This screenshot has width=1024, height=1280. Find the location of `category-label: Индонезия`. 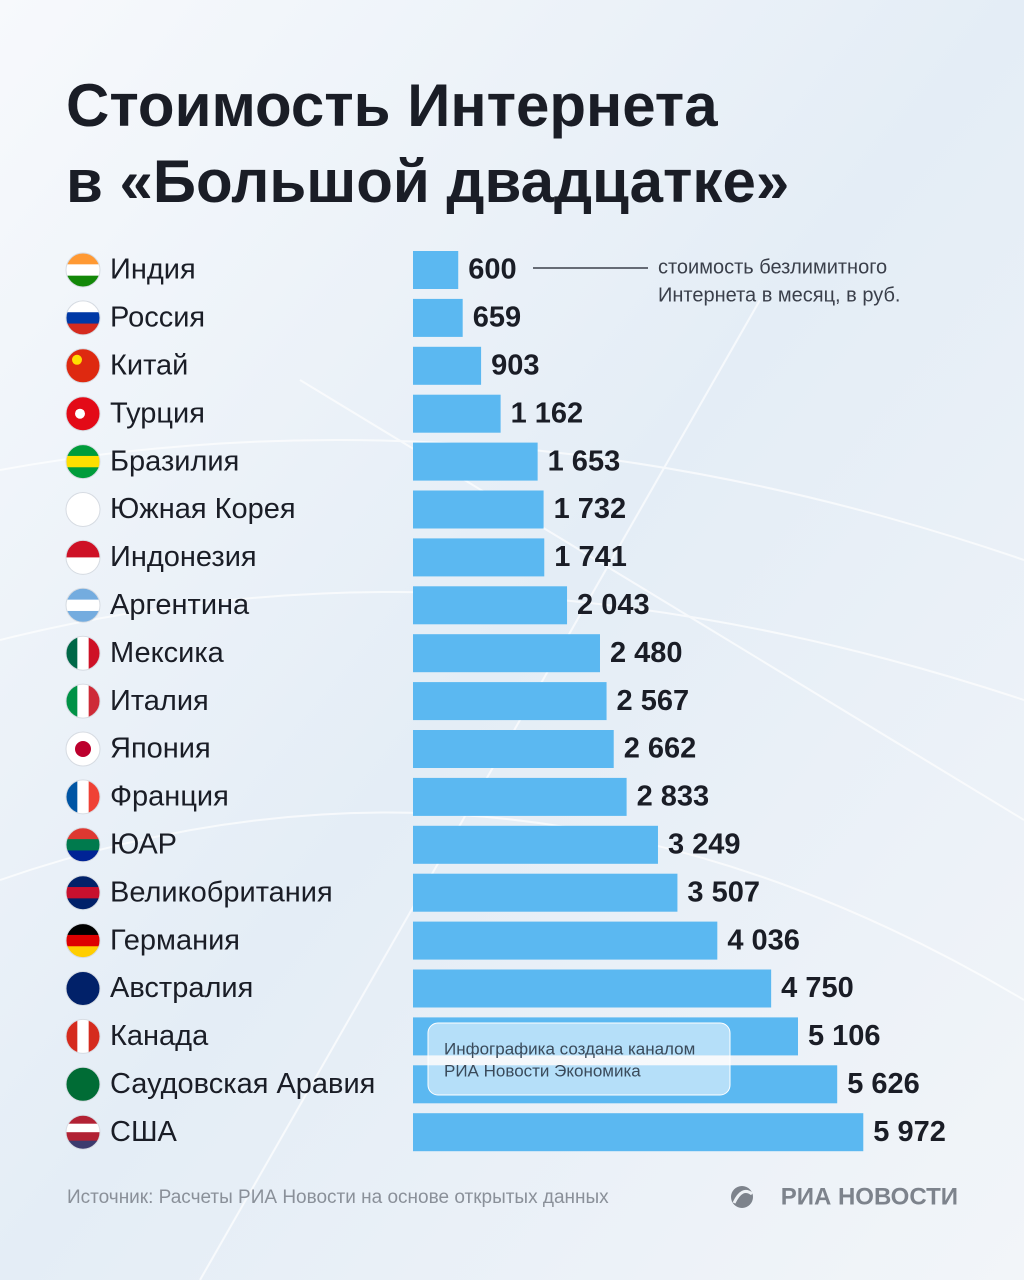

category-label: Индонезия is located at coordinates (183, 557).